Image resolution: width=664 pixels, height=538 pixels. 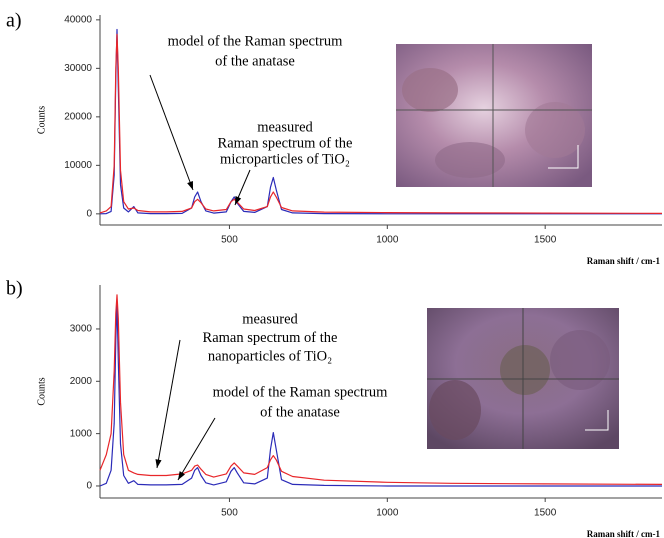 I want to click on y-tick-label: 10000, so click(x=78, y=165).